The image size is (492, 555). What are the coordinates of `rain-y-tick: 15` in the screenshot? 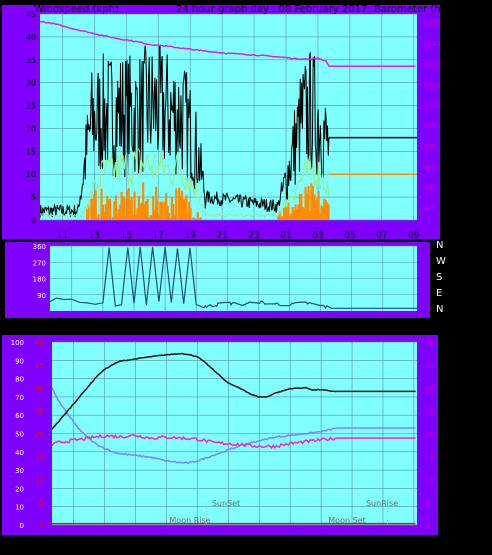 It's located at (39, 457).